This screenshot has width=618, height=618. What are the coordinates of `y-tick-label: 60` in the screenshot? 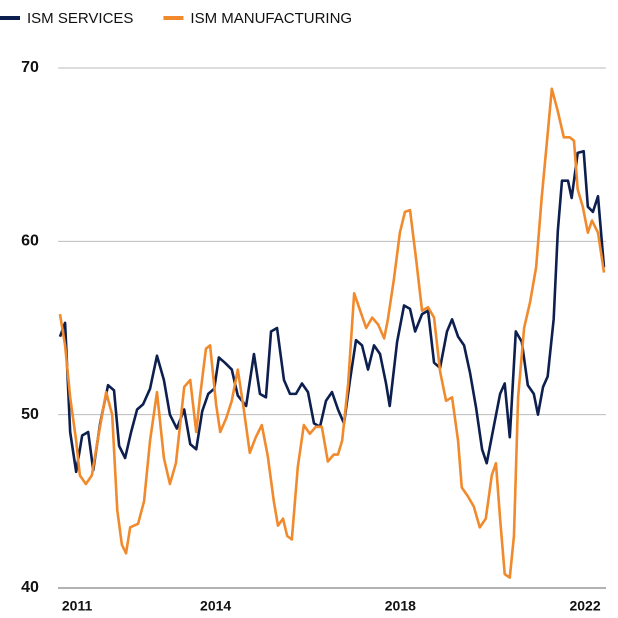 It's located at (30, 241).